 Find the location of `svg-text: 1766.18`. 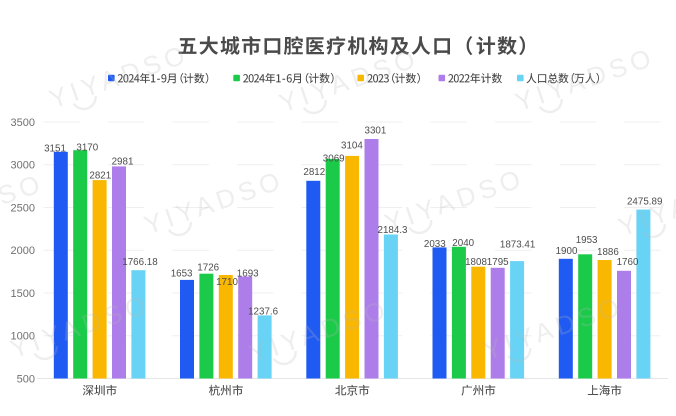

svg-text: 1766.18 is located at coordinates (140, 262).